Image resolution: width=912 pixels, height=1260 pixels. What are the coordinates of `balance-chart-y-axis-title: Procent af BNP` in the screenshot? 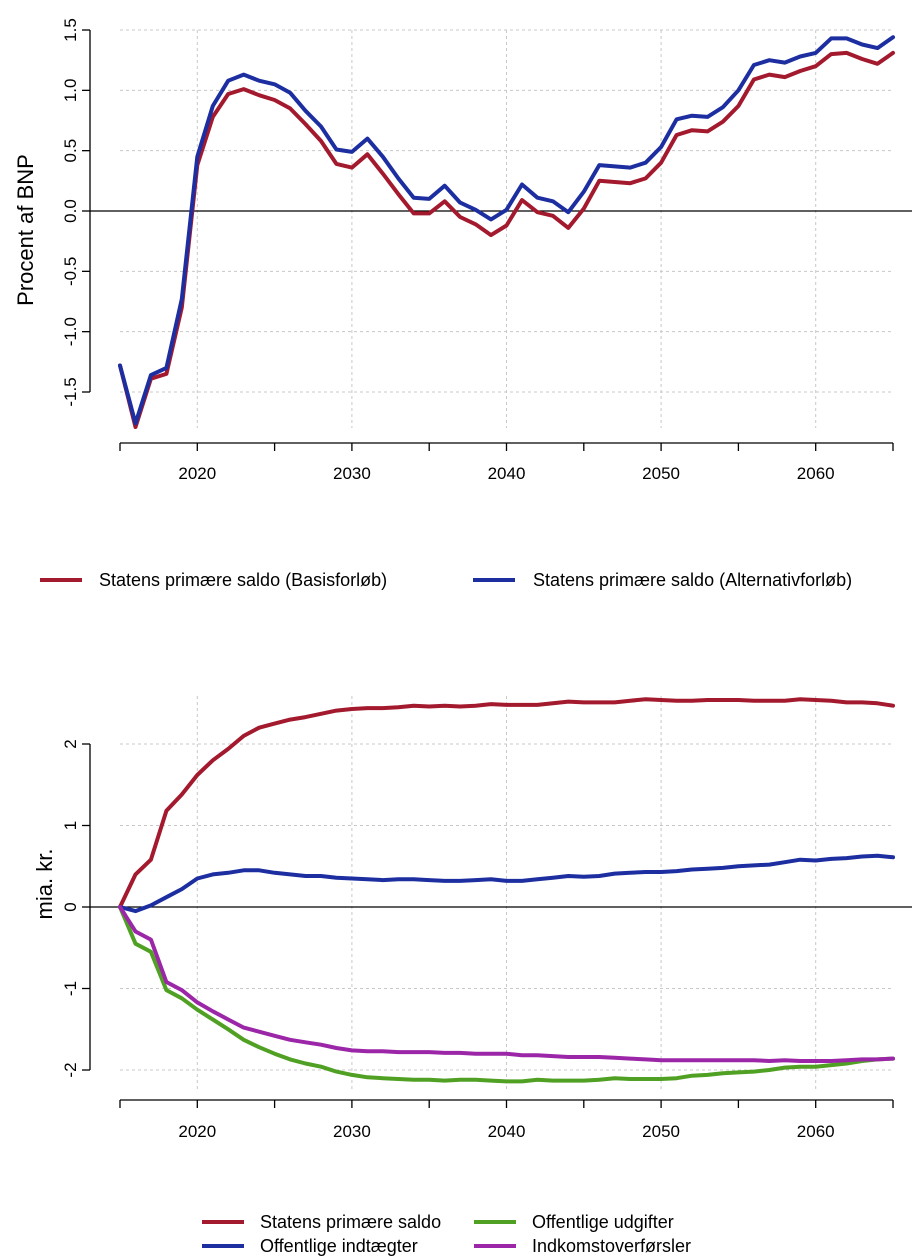 It's located at (25, 230).